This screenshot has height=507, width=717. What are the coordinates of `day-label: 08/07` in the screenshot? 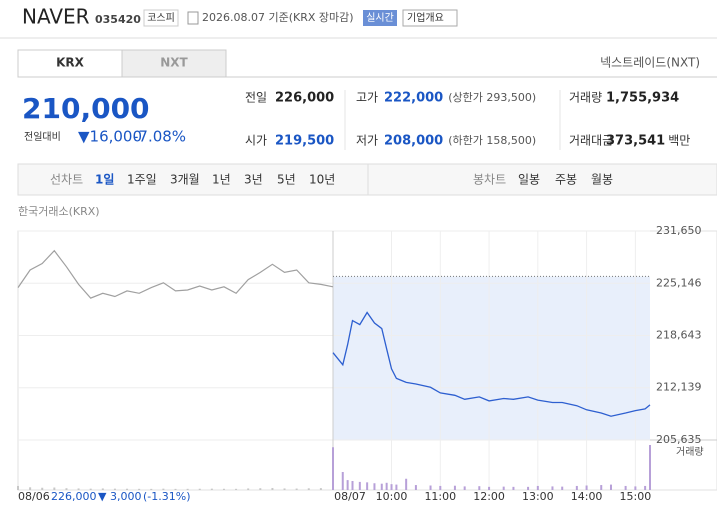 It's located at (350, 496).